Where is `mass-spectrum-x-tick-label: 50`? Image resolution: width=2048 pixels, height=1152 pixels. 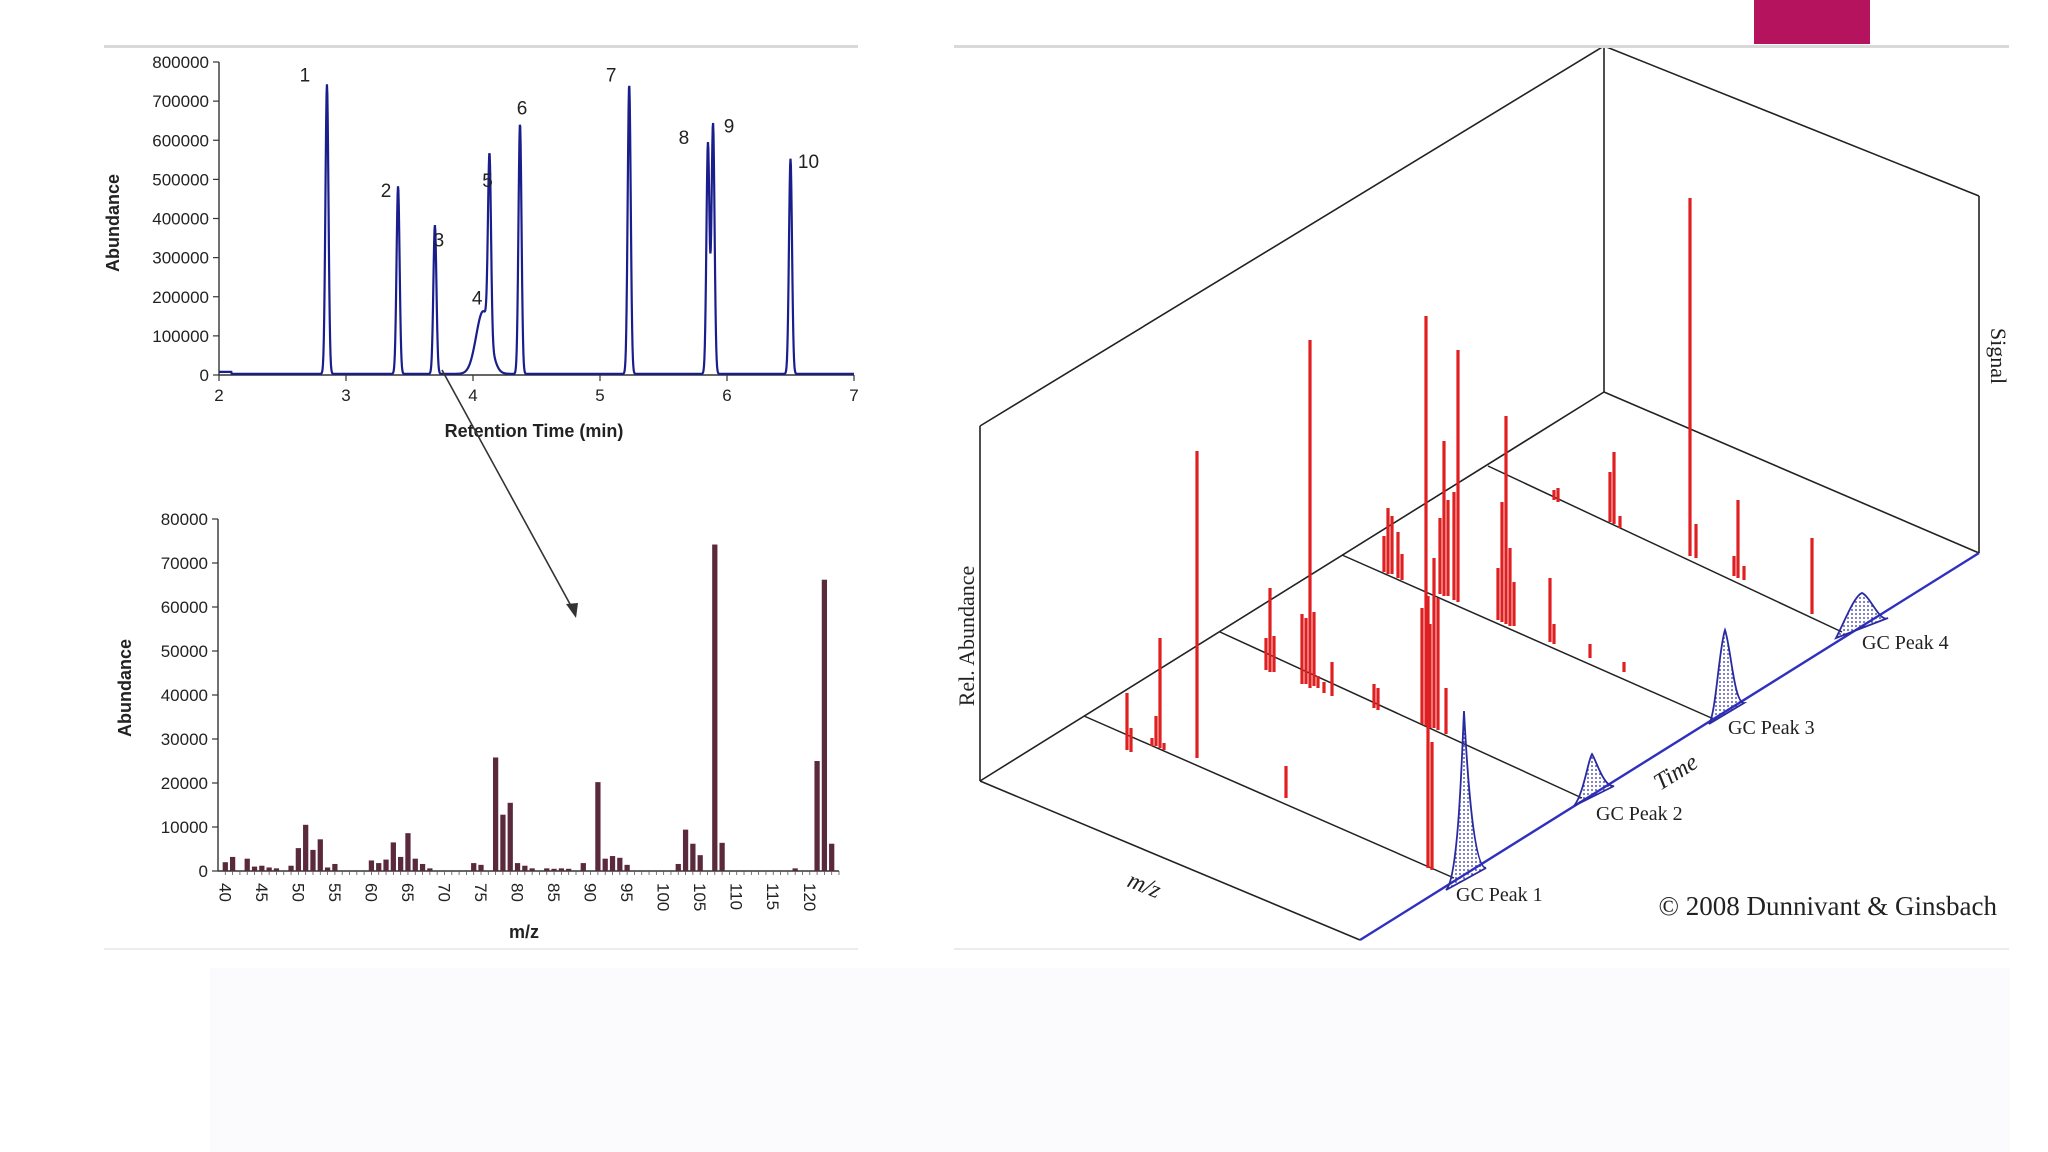 mass-spectrum-x-tick-label: 50 is located at coordinates (297, 892).